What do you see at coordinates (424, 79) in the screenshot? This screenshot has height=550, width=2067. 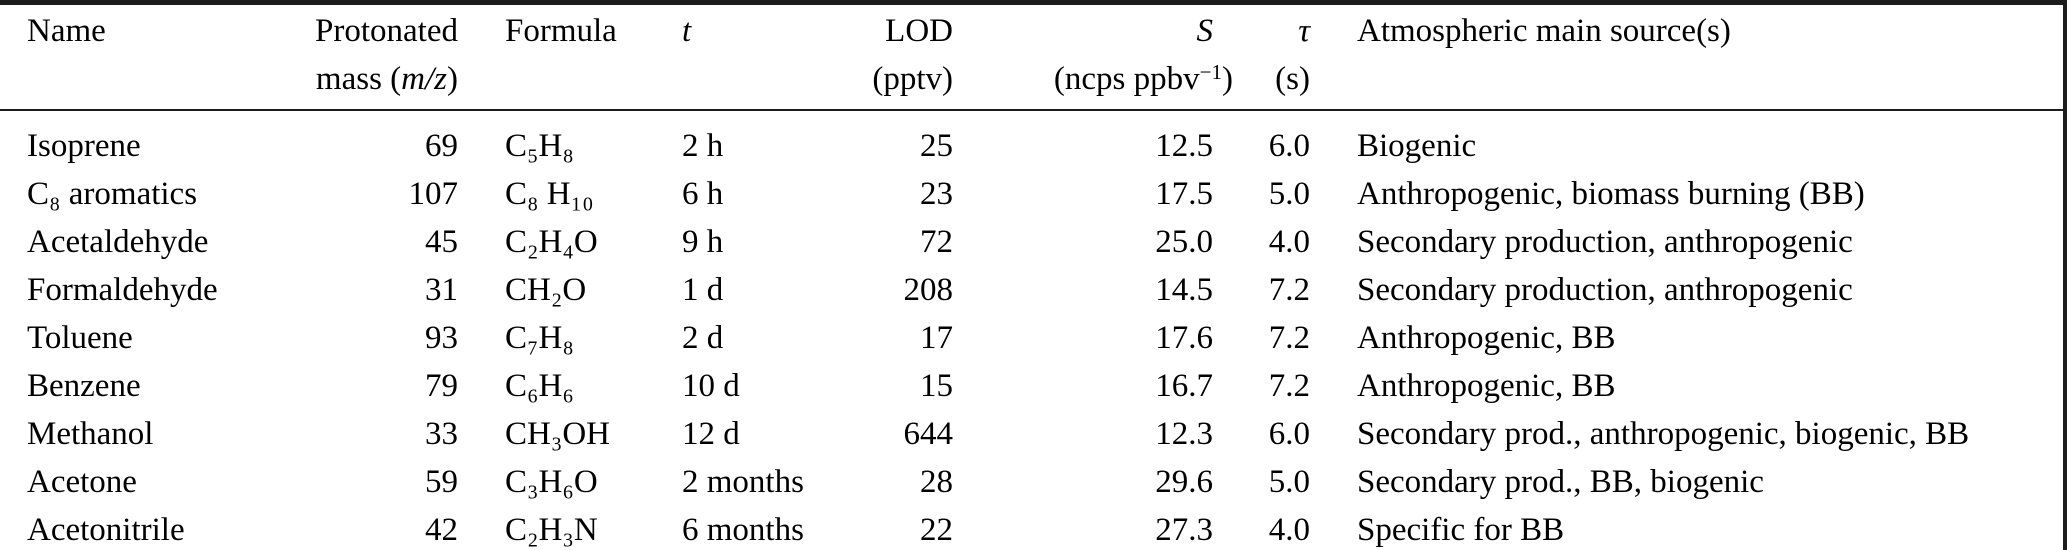 I see `mz-variable: m/z` at bounding box center [424, 79].